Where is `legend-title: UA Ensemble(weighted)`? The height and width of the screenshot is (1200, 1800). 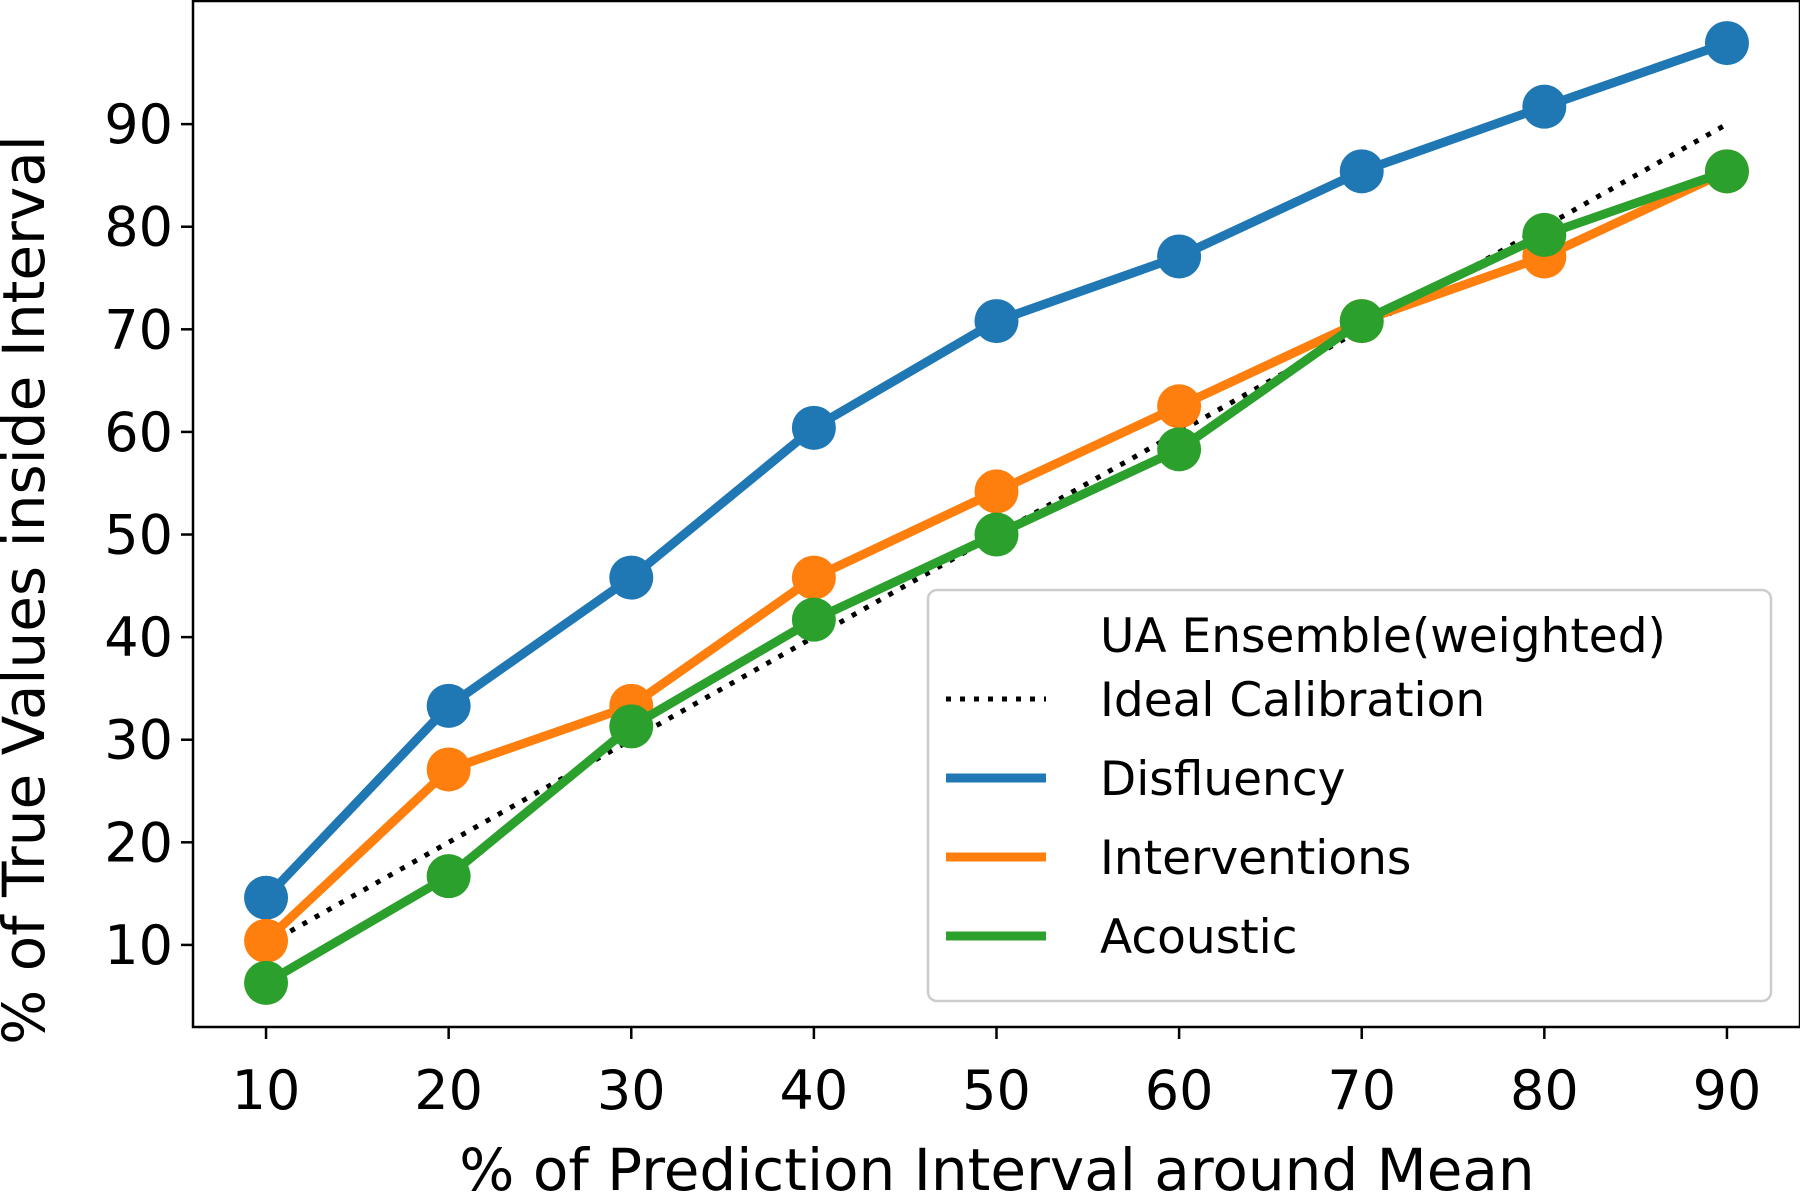
legend-title: UA Ensemble(weighted) is located at coordinates (1383, 636).